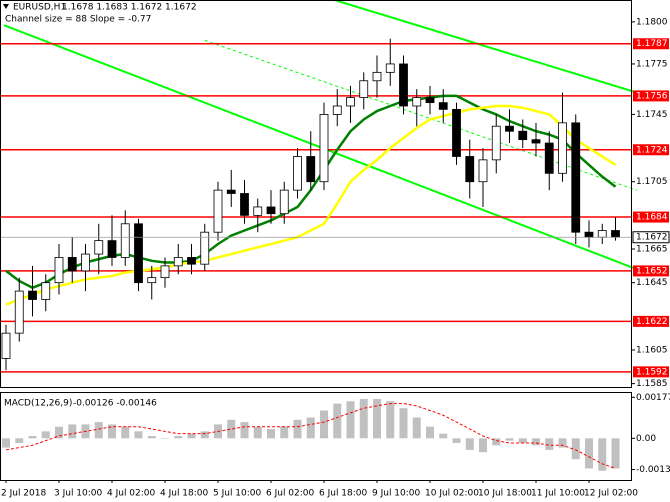 Image resolution: width=670 pixels, height=502 pixels. I want to click on y-tick-label: 1.1645, so click(652, 283).